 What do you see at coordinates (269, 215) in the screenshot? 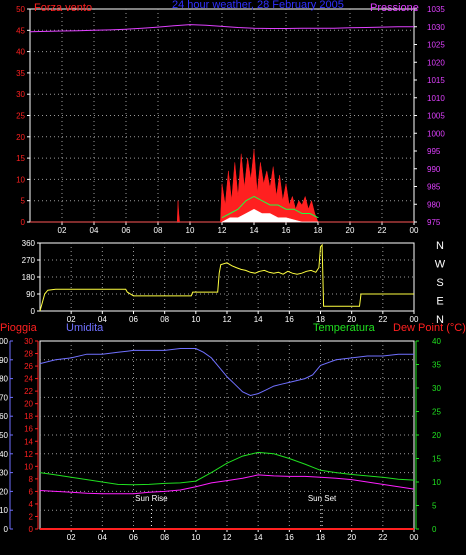
I see `series-vento-minimo` at bounding box center [269, 215].